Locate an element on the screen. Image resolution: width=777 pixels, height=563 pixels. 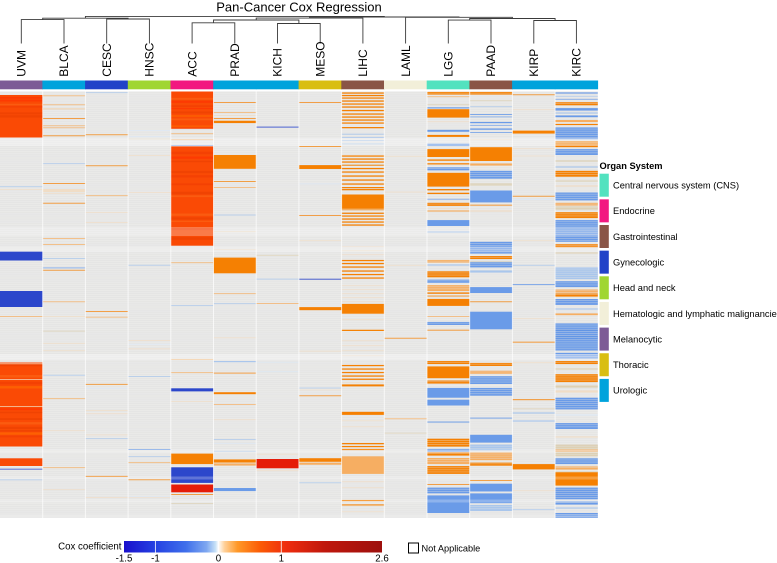
svg-text: MESO is located at coordinates (320, 58).